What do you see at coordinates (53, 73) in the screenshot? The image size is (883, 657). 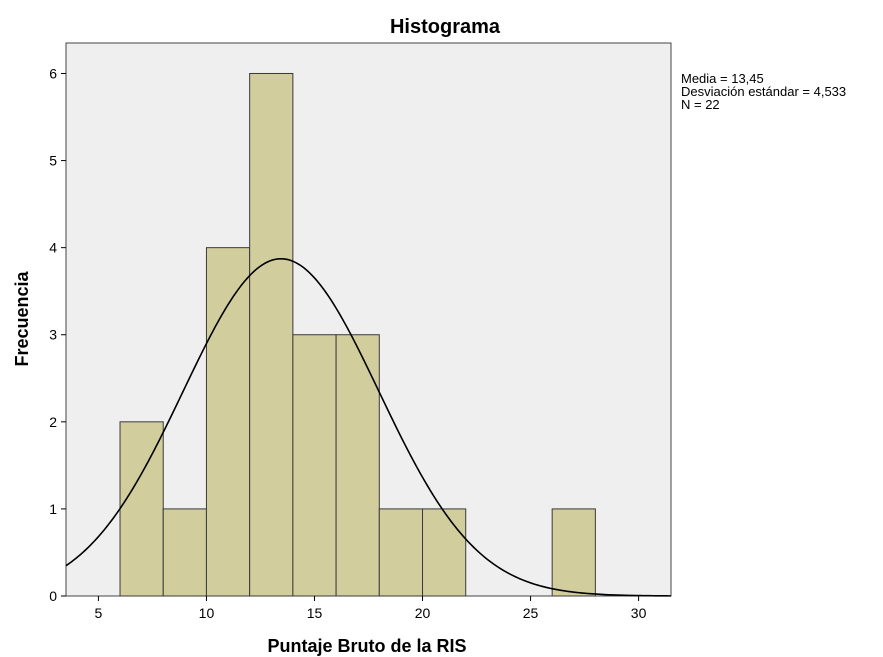 I see `y-tick-label: 6` at bounding box center [53, 73].